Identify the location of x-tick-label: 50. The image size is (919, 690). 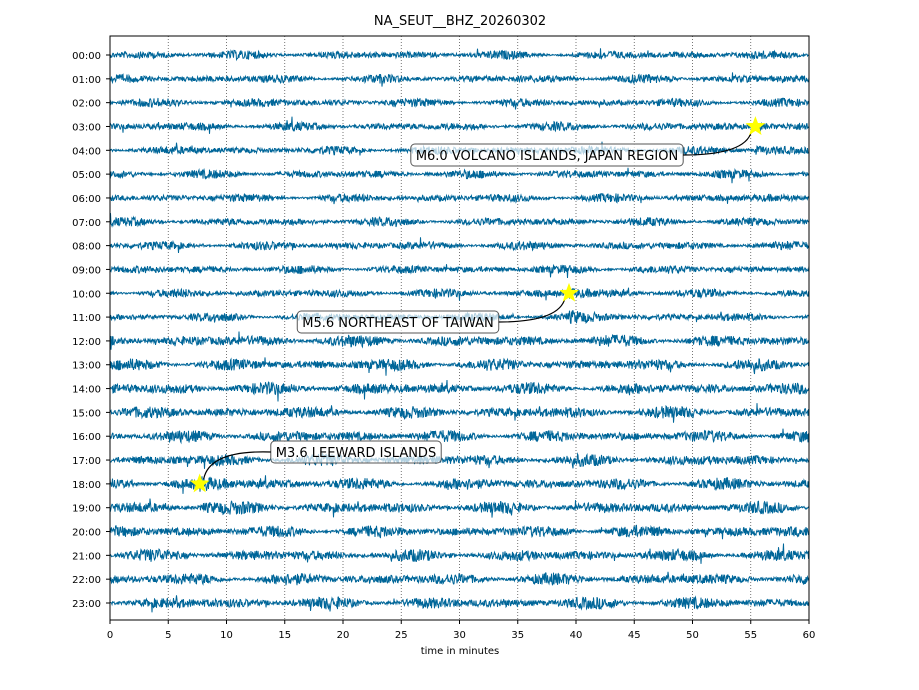
(692, 635).